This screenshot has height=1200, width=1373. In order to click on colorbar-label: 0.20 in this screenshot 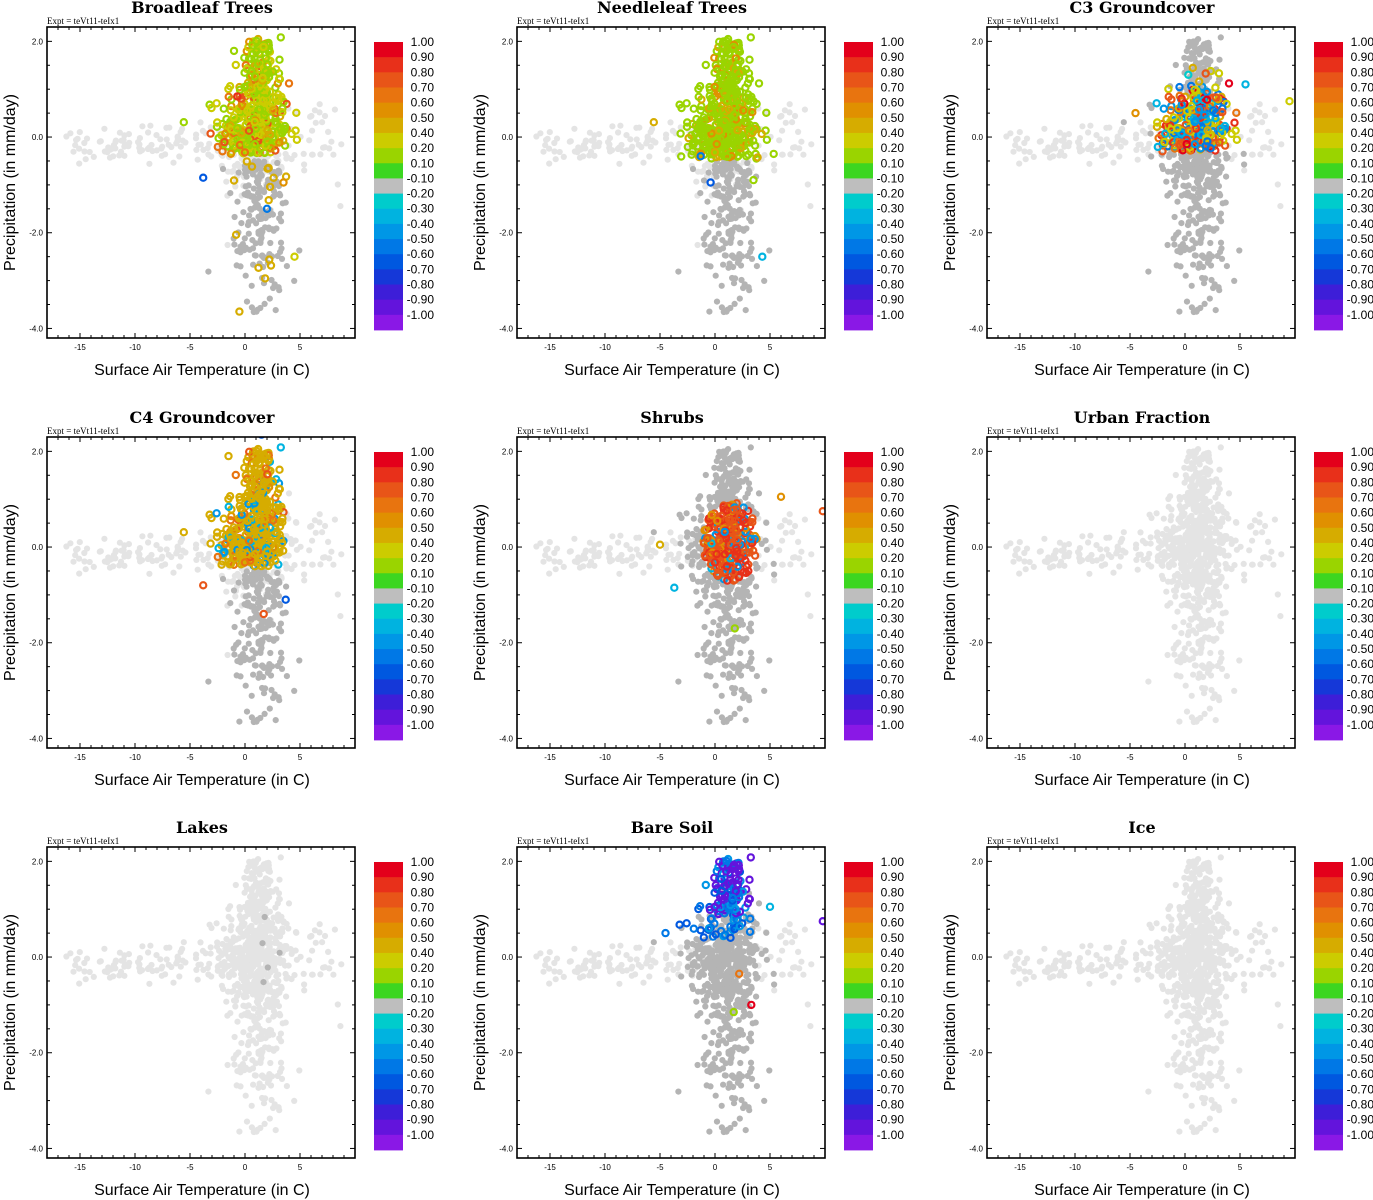, I will do `click(893, 148)`.